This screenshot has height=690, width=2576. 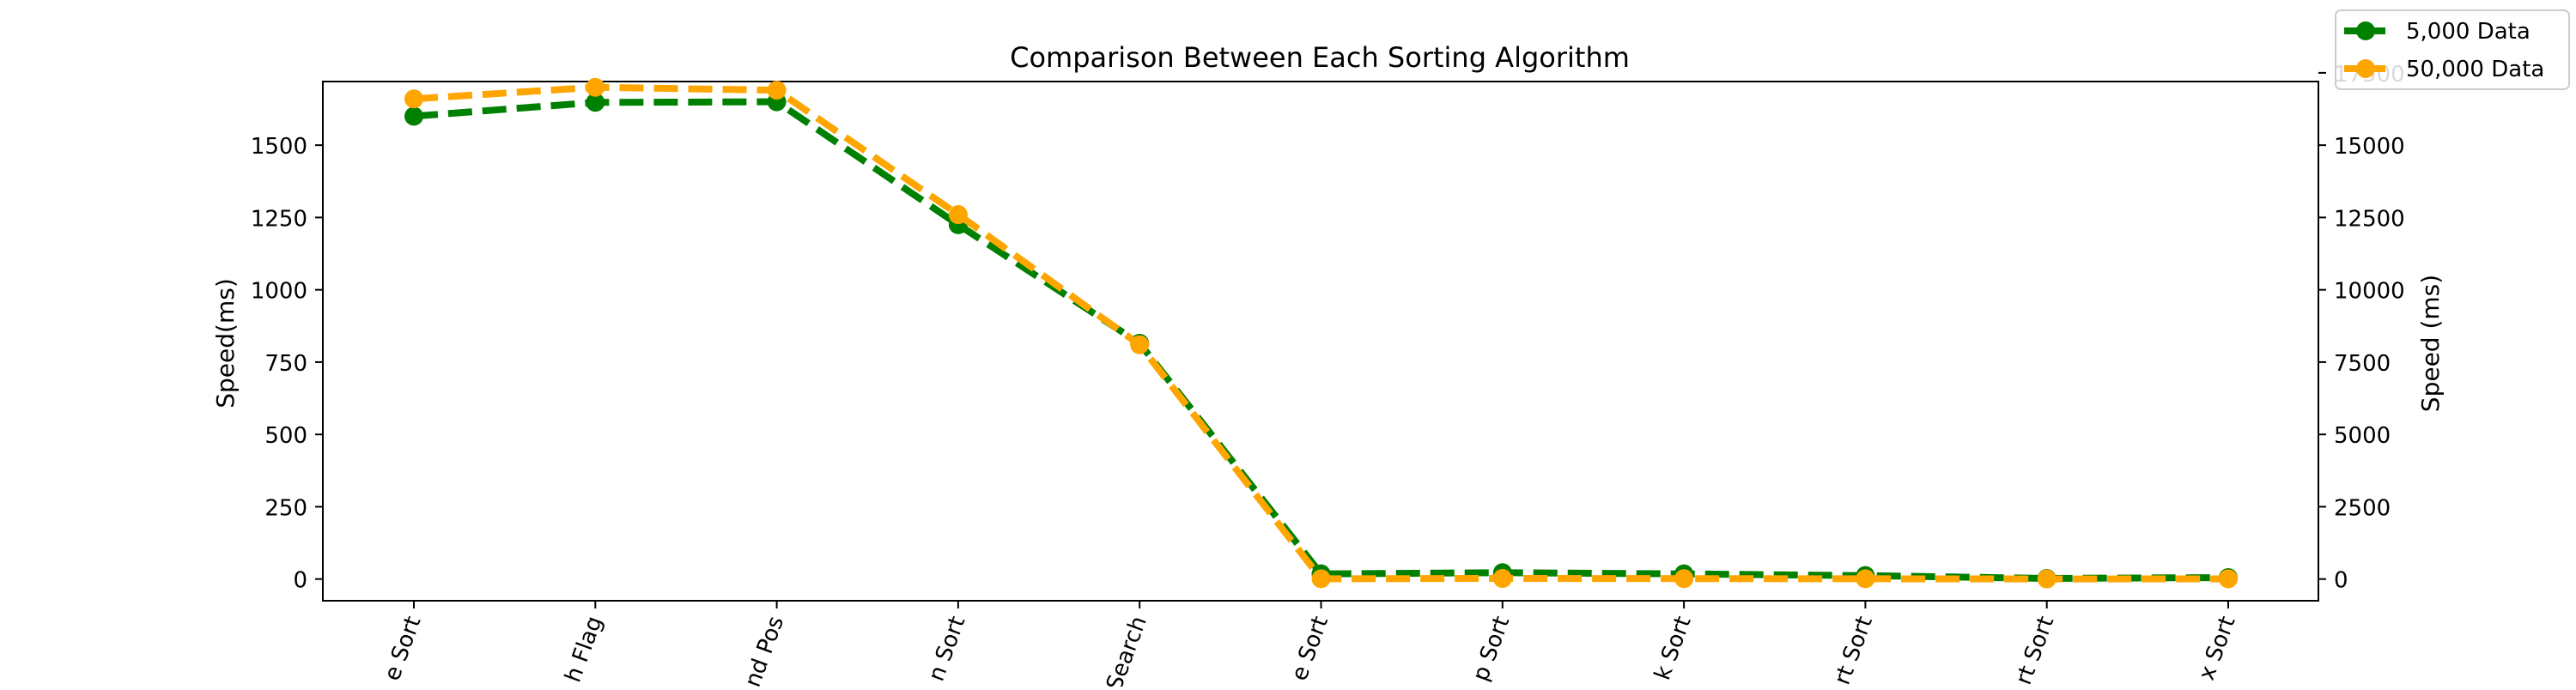 What do you see at coordinates (2369, 147) in the screenshot?
I see `right-tick-label: 15000` at bounding box center [2369, 147].